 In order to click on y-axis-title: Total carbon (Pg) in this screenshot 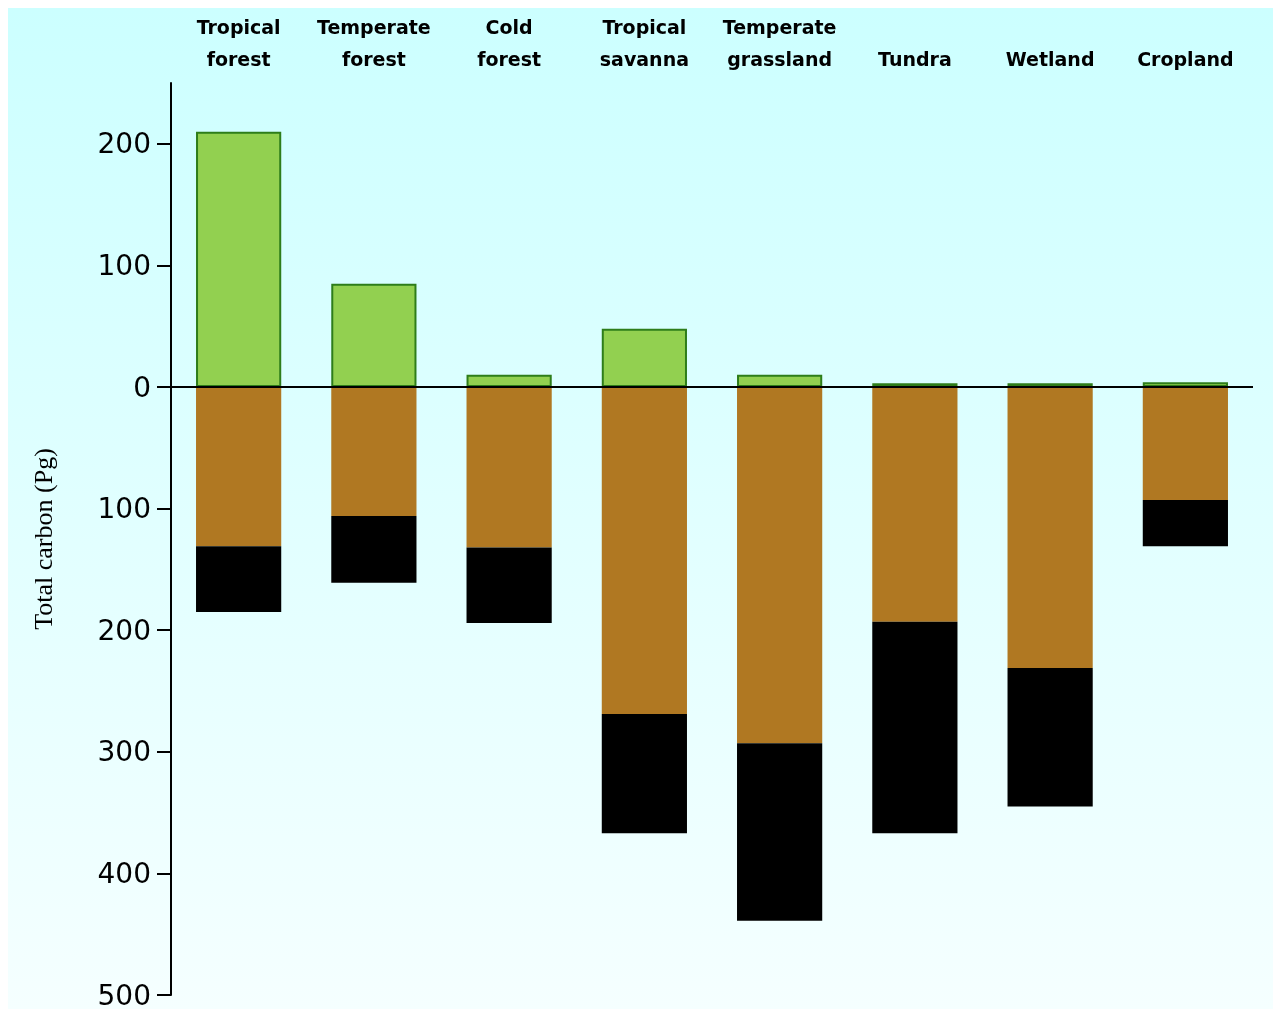, I will do `click(43, 539)`.